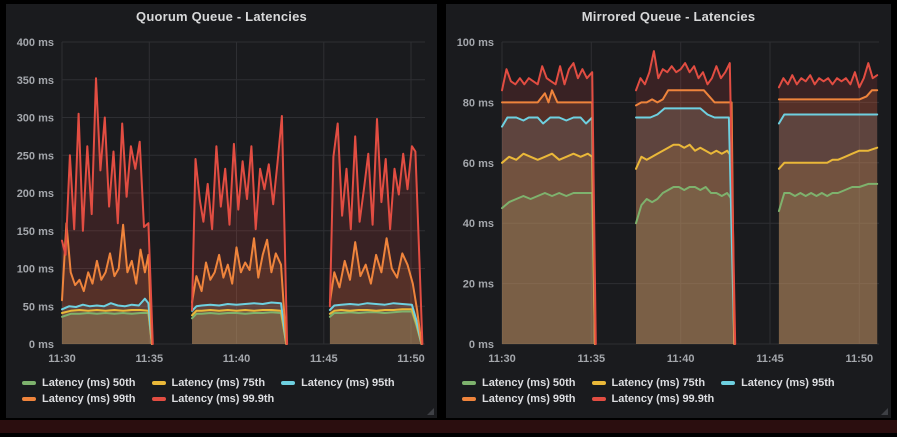 The width and height of the screenshot is (897, 437). I want to click on y-axis-label: 200 ms, so click(35, 194).